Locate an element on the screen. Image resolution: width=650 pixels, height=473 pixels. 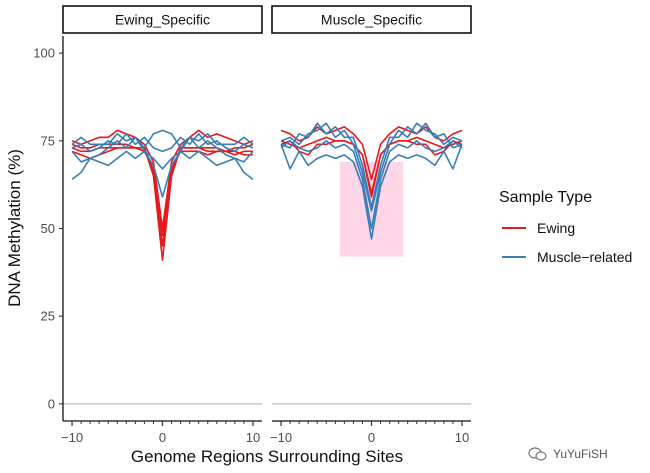
wechat-icon is located at coordinates (537, 454).